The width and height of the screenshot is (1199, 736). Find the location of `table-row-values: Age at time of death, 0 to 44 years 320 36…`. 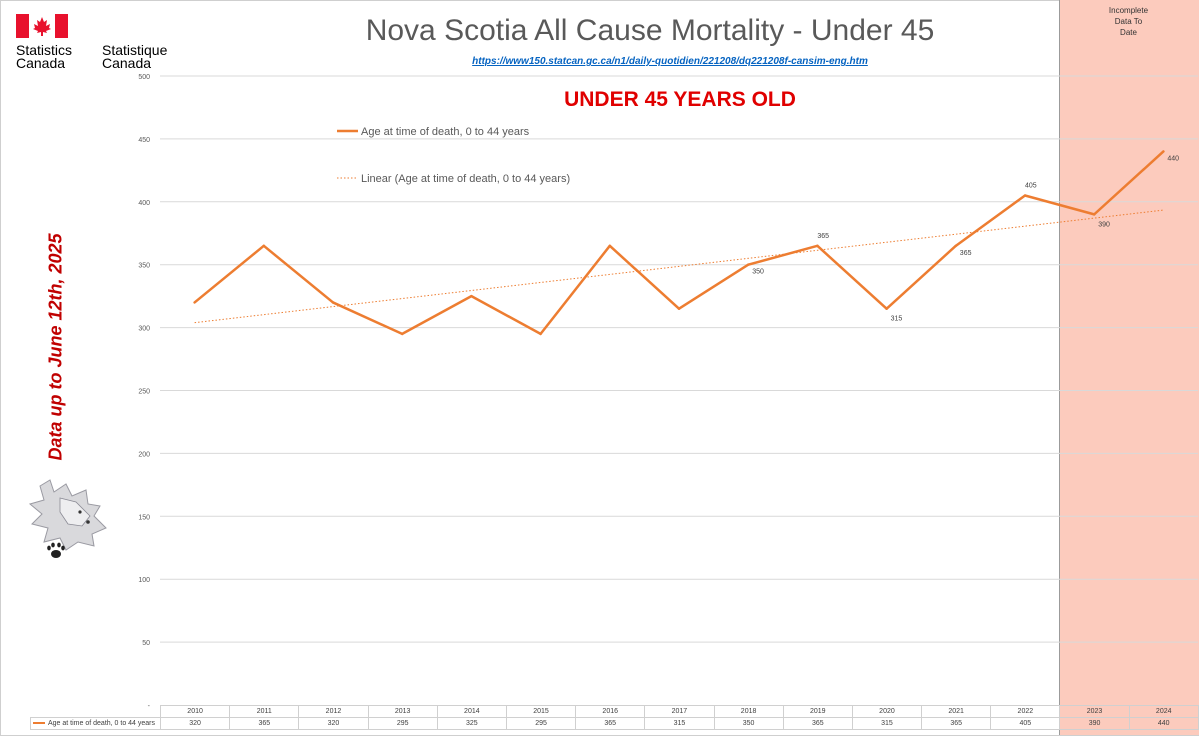

table-row-values: Age at time of death, 0 to 44 years 320 36… is located at coordinates (614, 723).